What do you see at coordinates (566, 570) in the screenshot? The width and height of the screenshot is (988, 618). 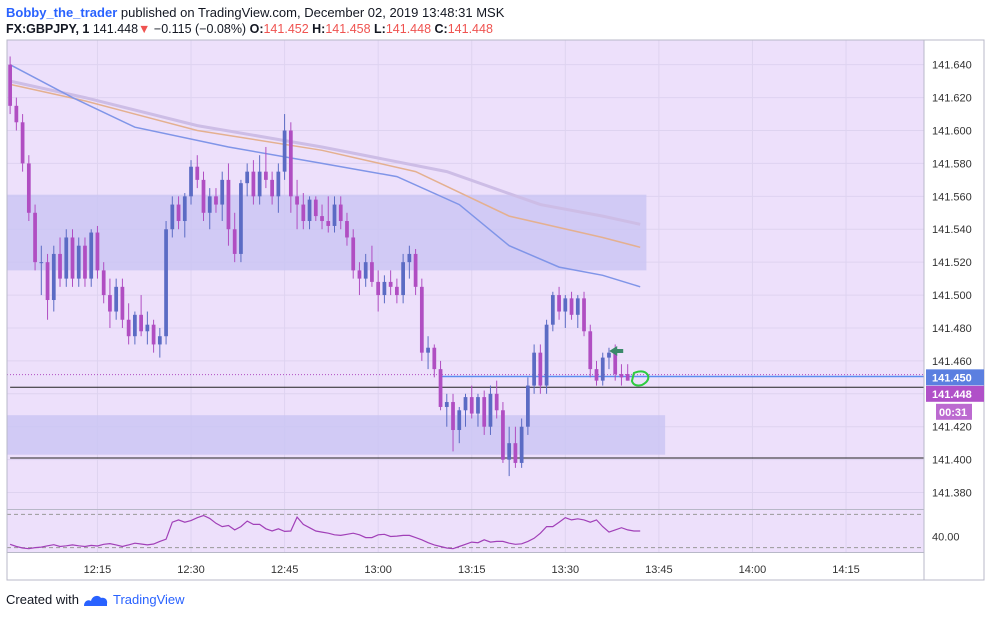 I see `time-tick-label: 13:30` at bounding box center [566, 570].